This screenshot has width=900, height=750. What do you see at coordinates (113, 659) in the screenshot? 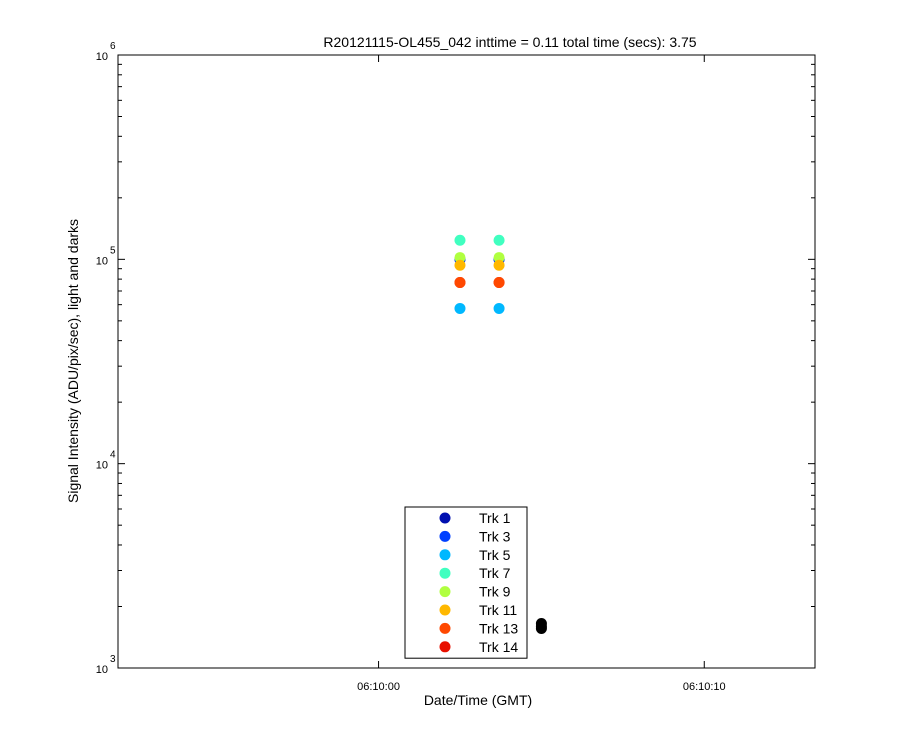
I see `y-tick-exponent: 3` at bounding box center [113, 659].